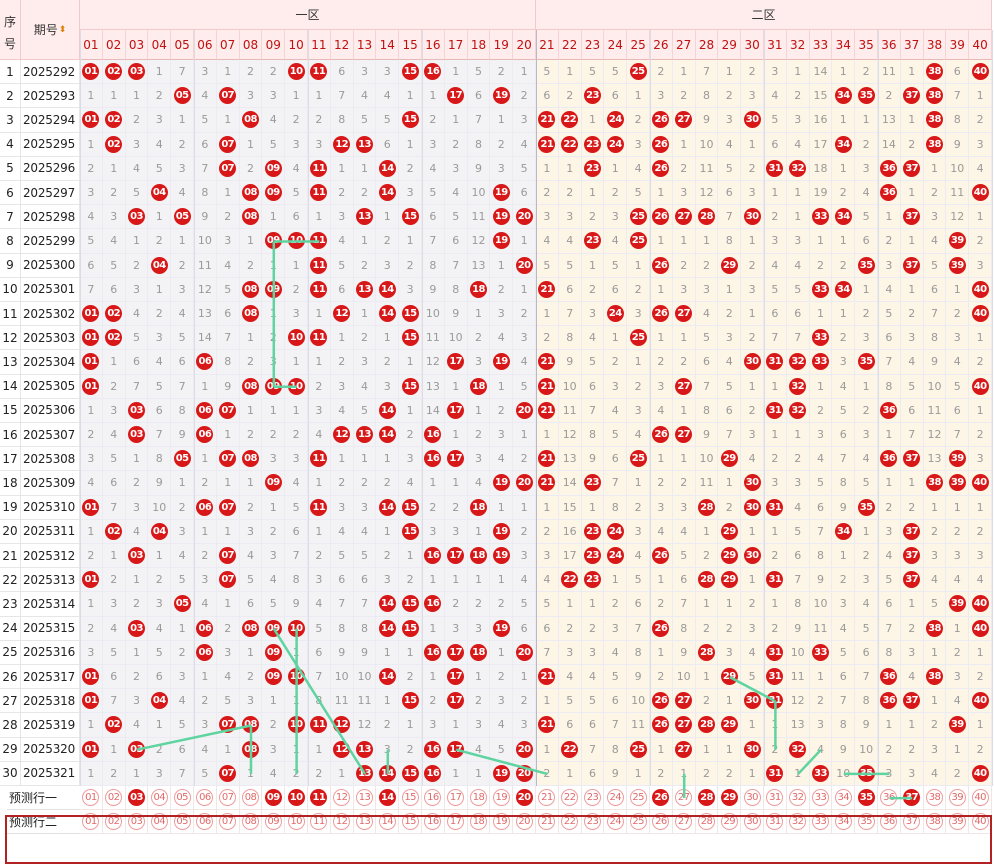 The height and width of the screenshot is (865, 994). Describe the element at coordinates (775, 362) in the screenshot. I see `trend-cell: 31` at that location.